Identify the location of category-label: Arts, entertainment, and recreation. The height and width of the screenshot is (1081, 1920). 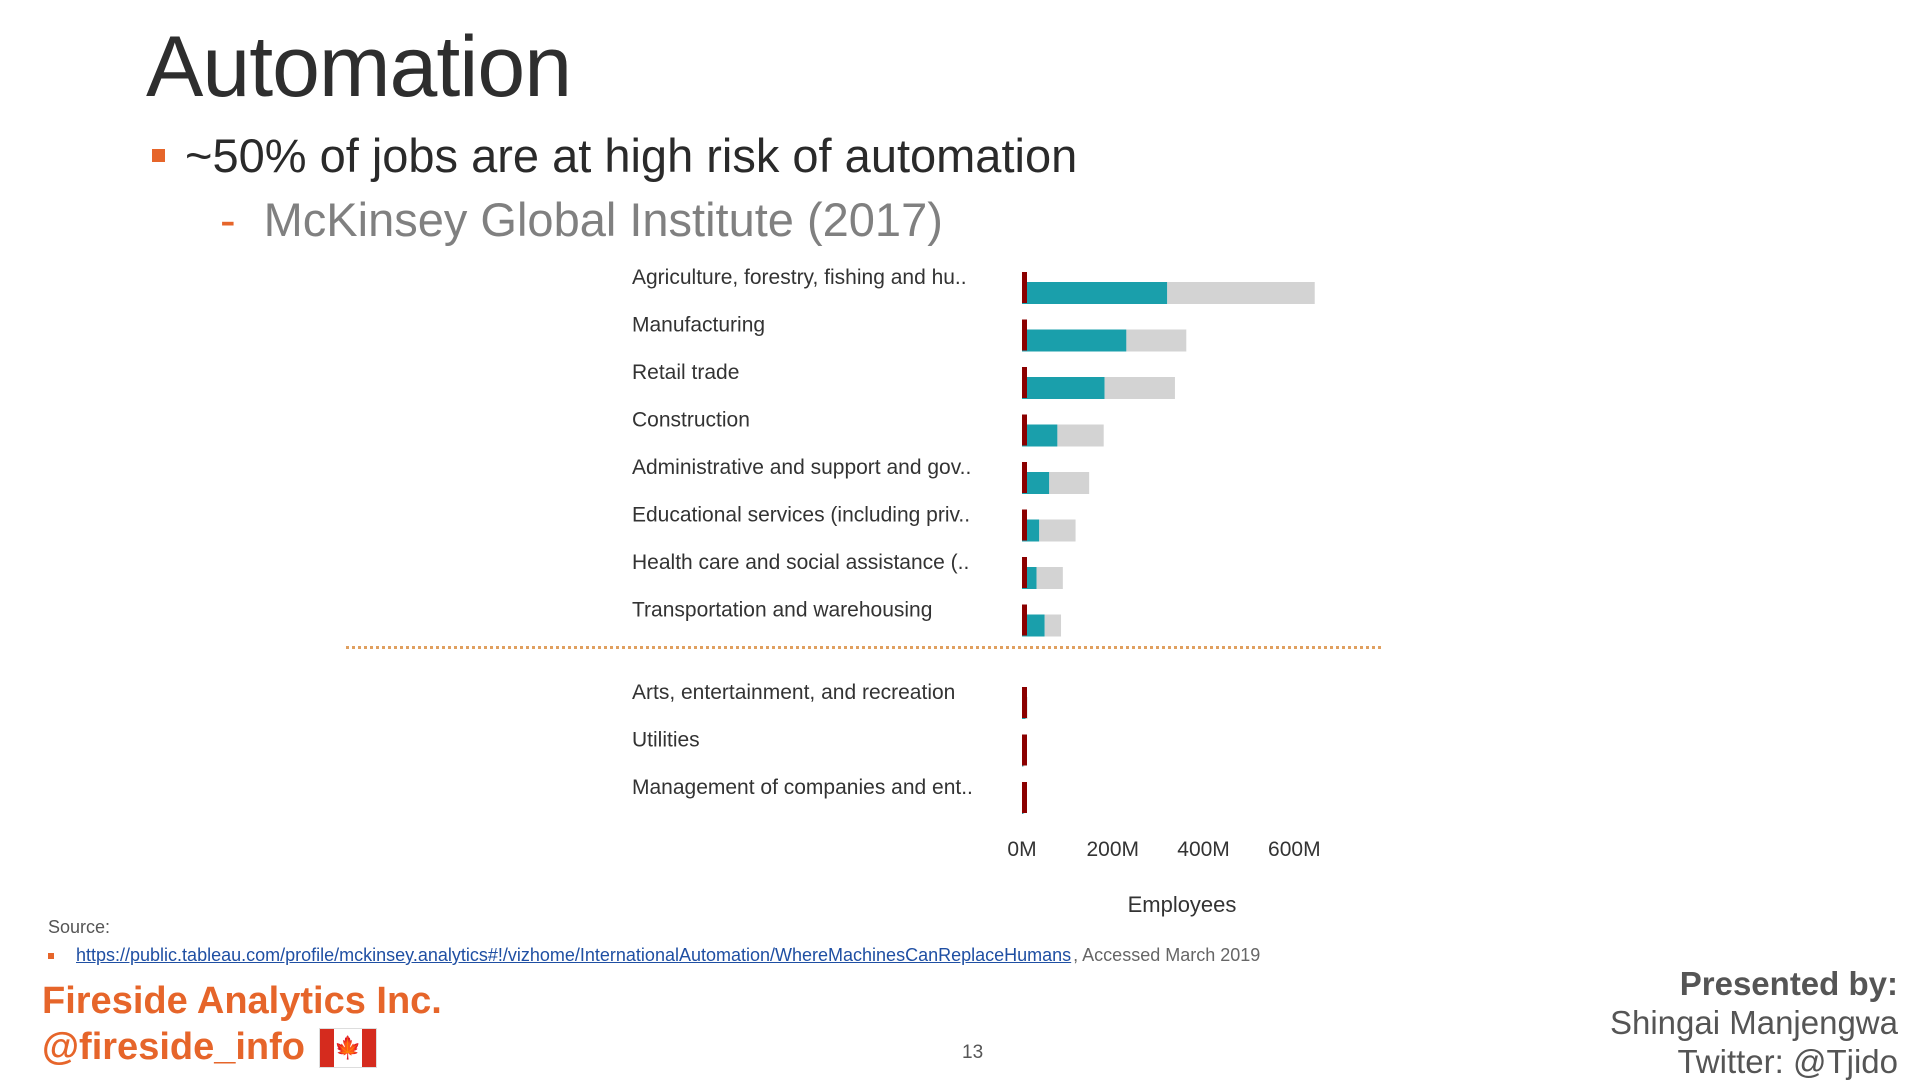
(793, 692).